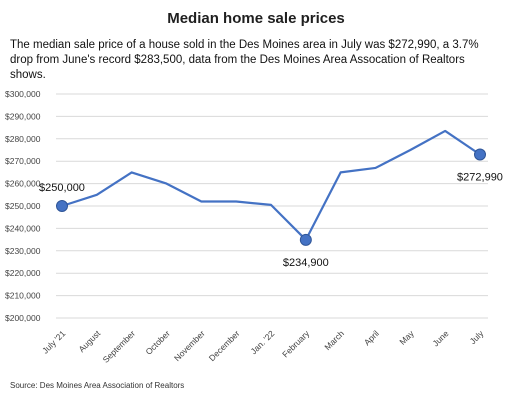 This screenshot has height=404, width=512. I want to click on data-label: $272,990, so click(480, 178).